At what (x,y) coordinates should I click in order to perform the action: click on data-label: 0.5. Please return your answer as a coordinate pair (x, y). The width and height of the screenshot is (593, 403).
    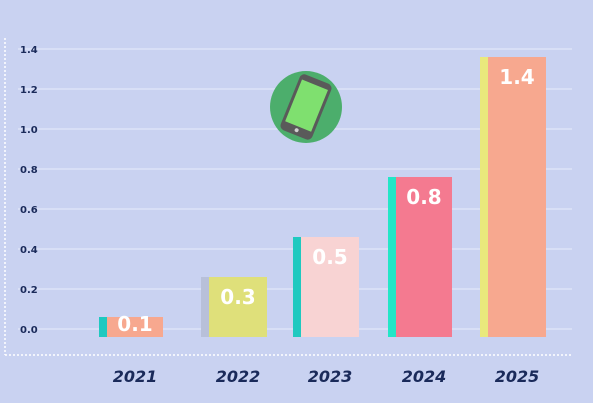
    Looking at the image, I should click on (329, 257).